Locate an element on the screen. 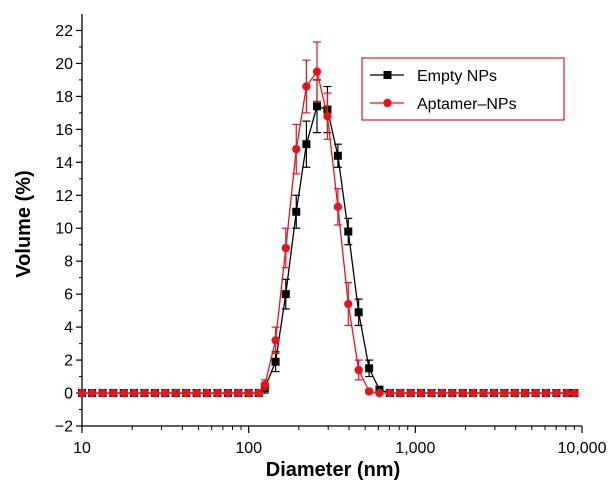 Image resolution: width=611 pixels, height=487 pixels. y-axis-title: Volume (%) is located at coordinates (24, 223).